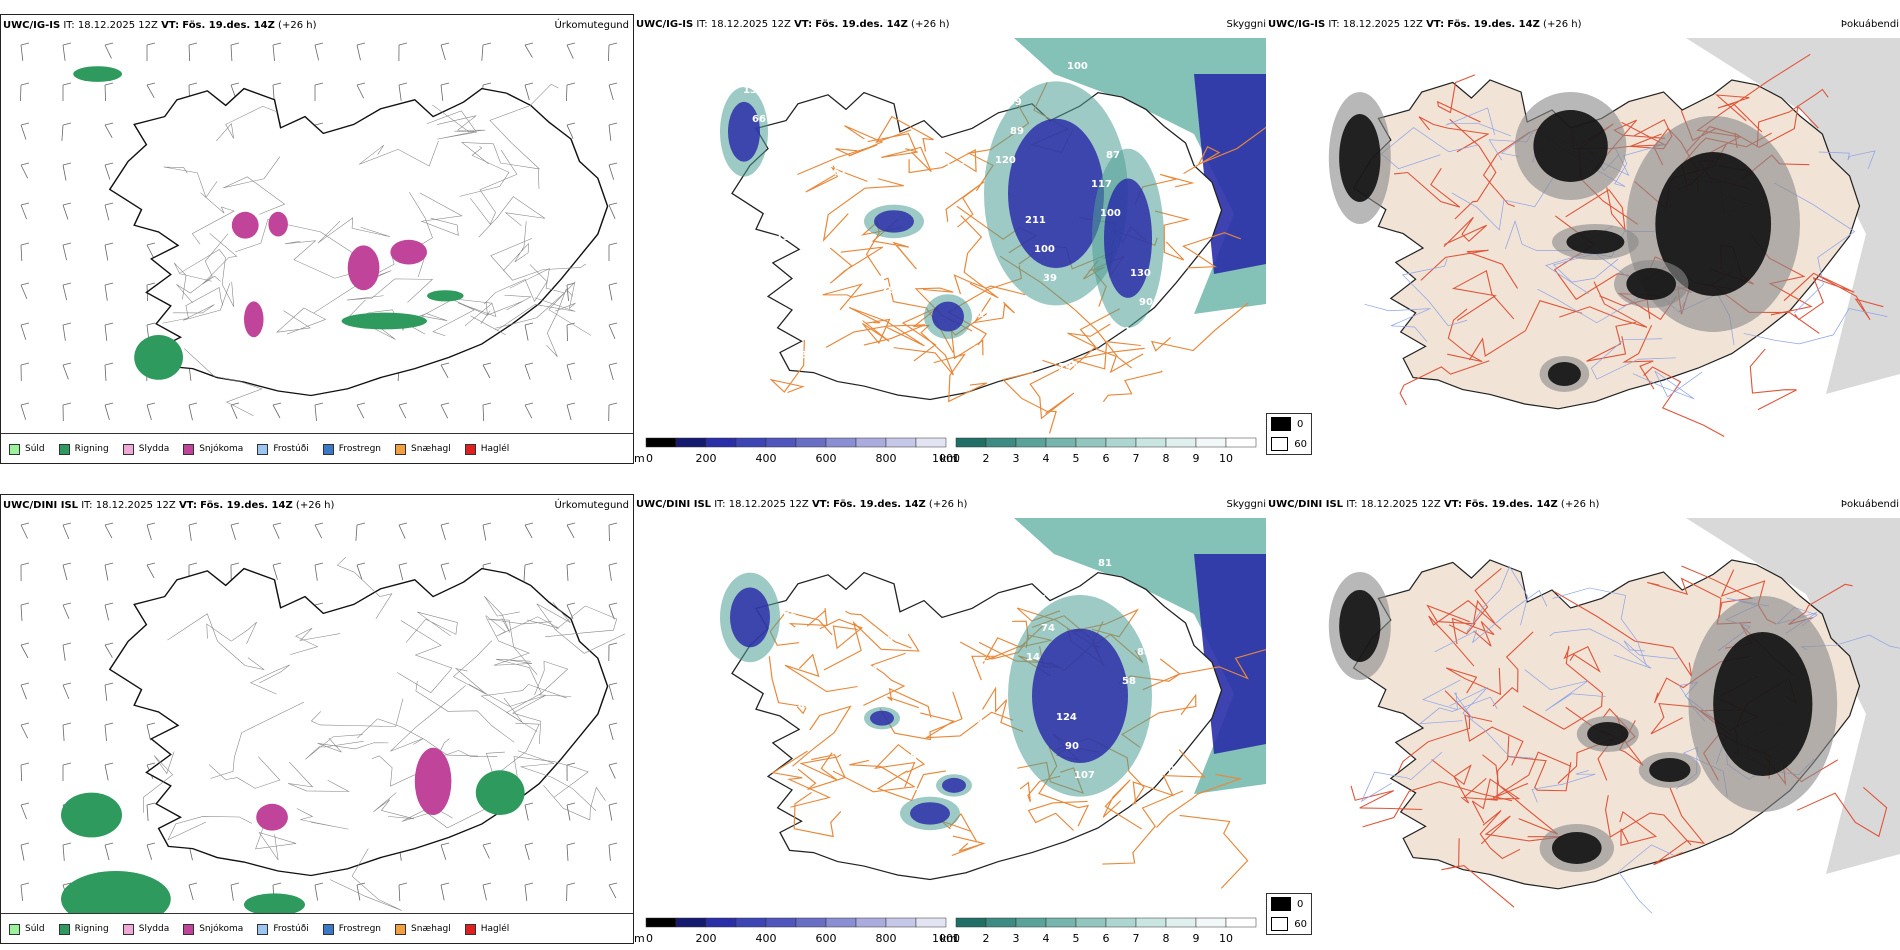 Image resolution: width=1900 pixels, height=950 pixels. I want to click on visibility-value: 256, so click(954, 167).